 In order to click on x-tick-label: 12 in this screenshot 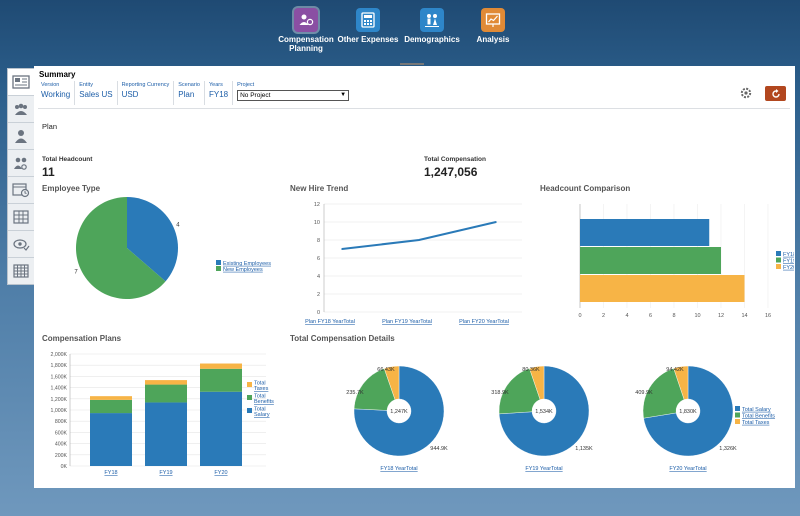, I will do `click(721, 316)`.